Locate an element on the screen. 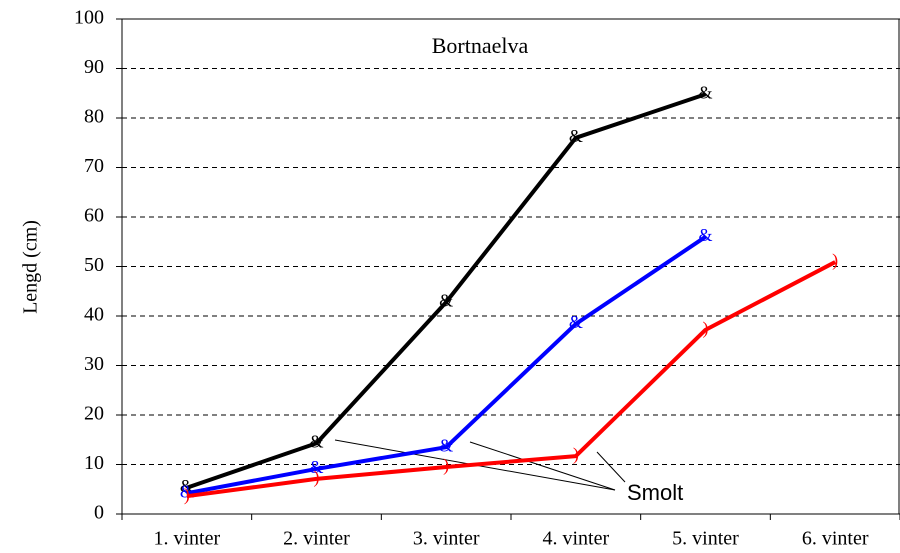 This screenshot has height=553, width=900. y-tick-label: 90 is located at coordinates (94, 67).